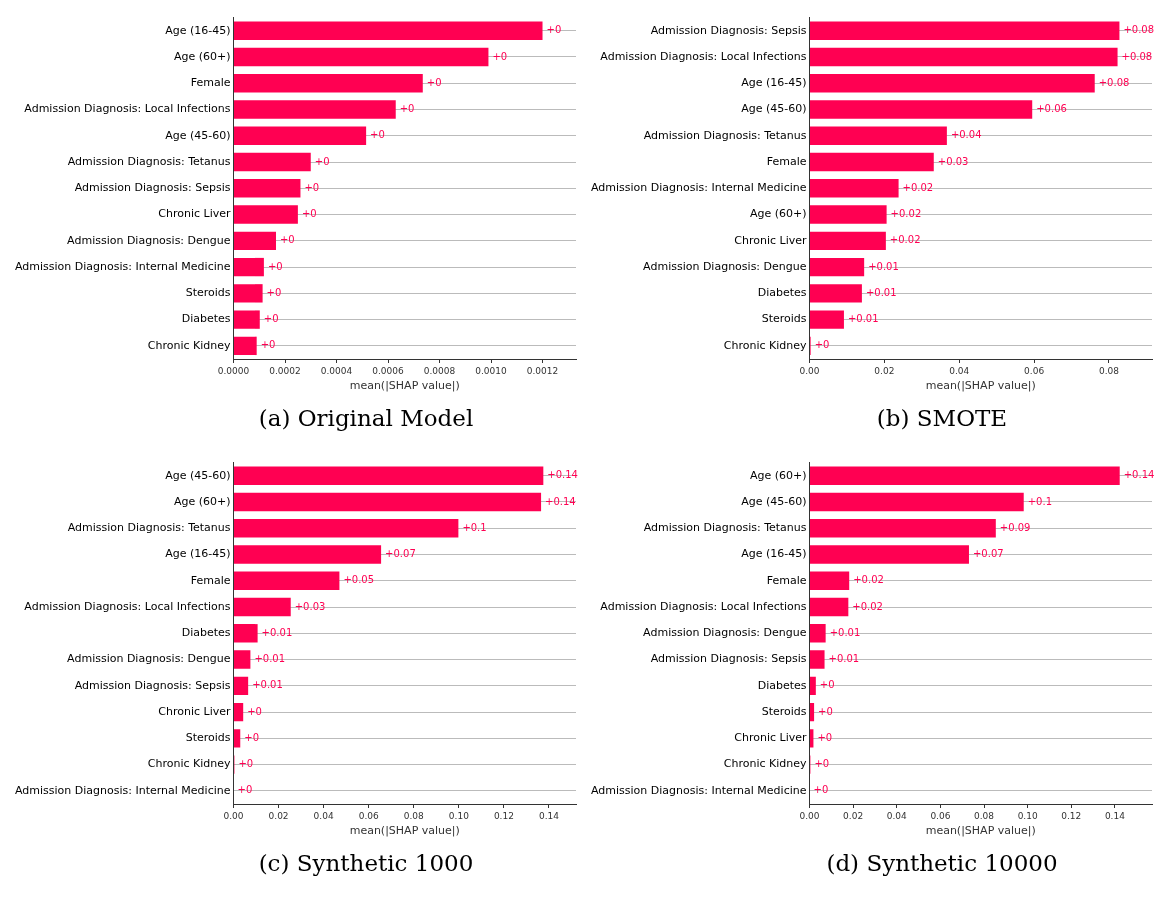  I want to click on x-tick-label: 0.00, so click(233, 815).